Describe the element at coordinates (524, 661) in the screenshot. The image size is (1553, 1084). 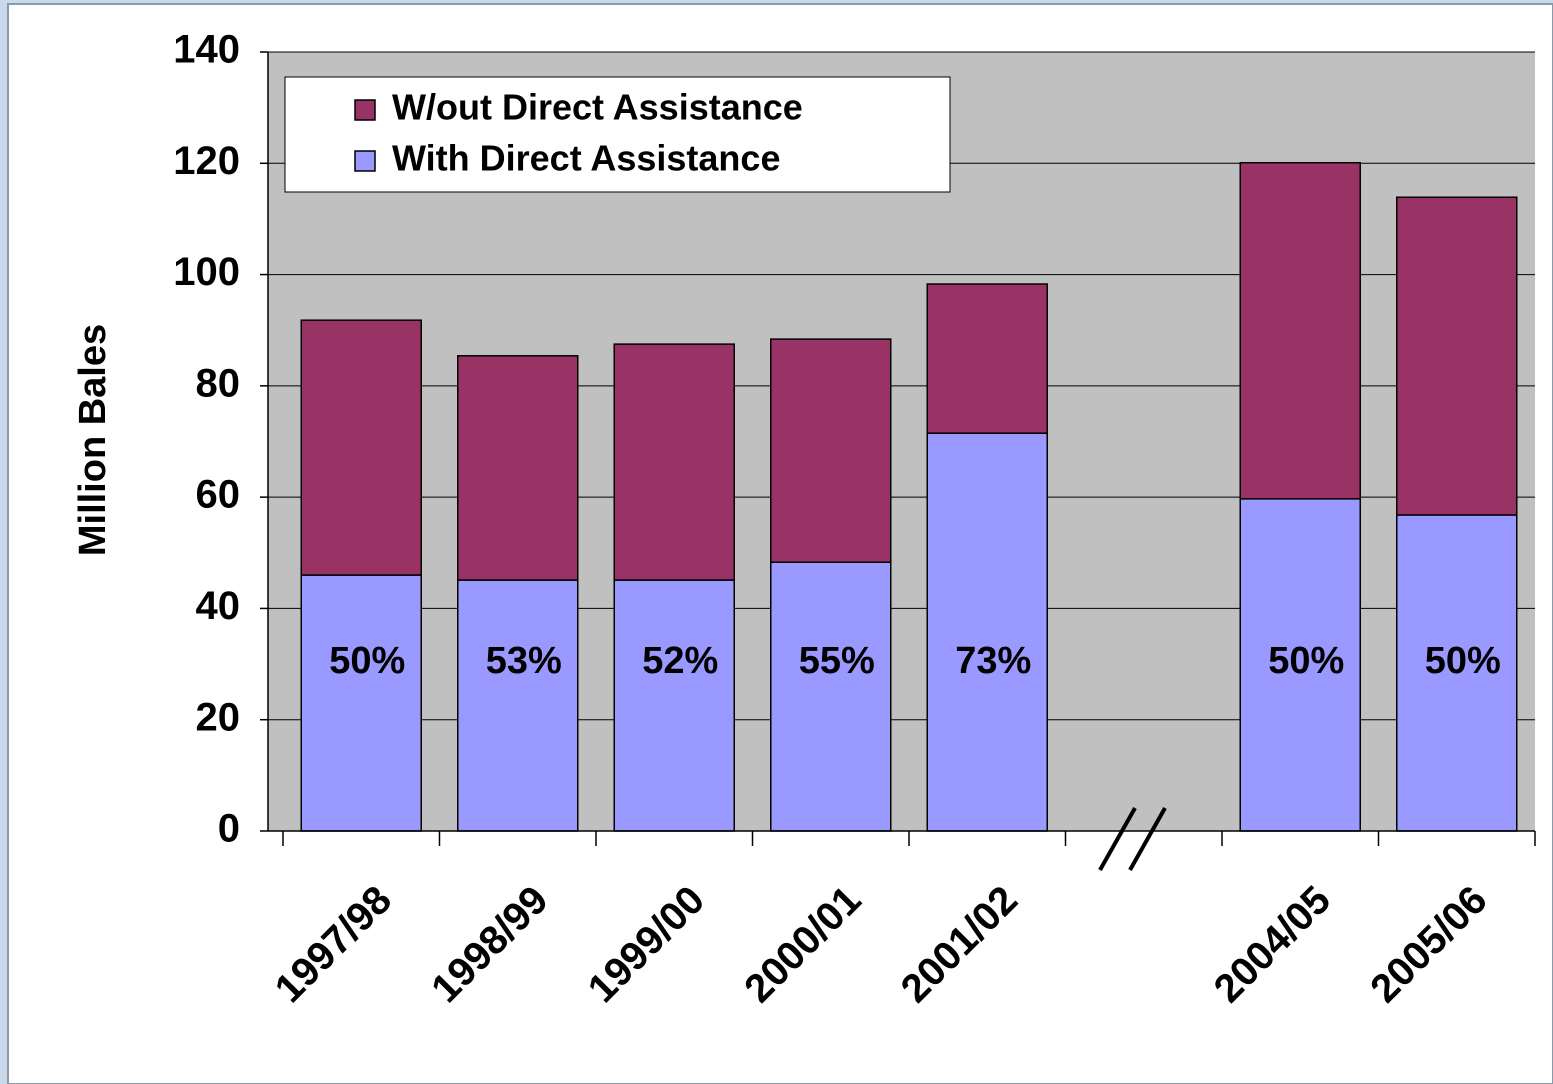
I see `percent-label: 53%` at that location.